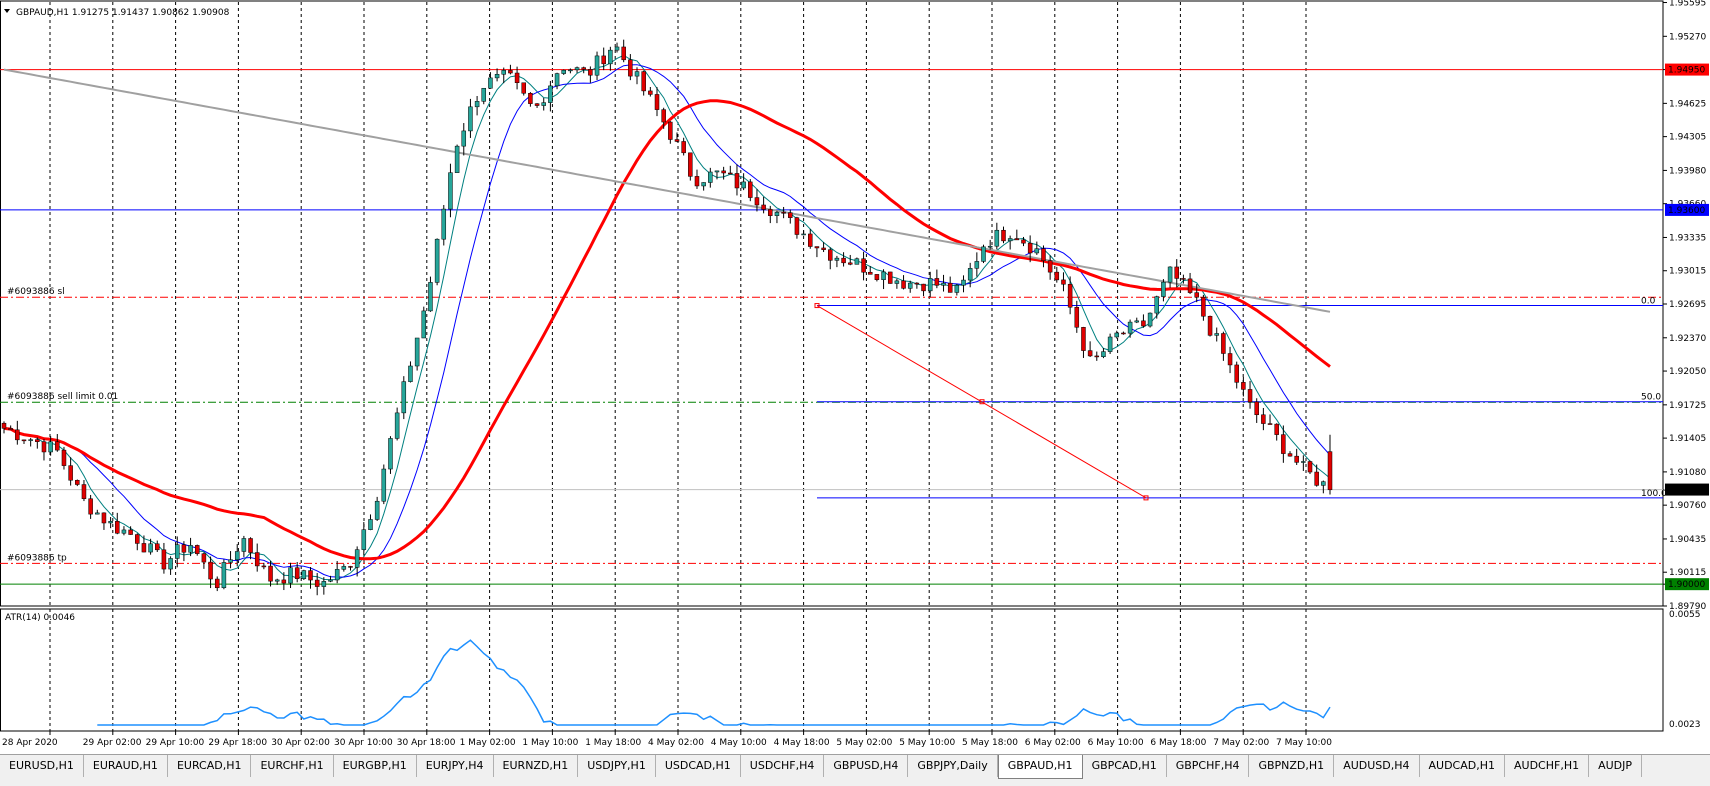  I want to click on fib-anchor-handle, so click(817, 306).